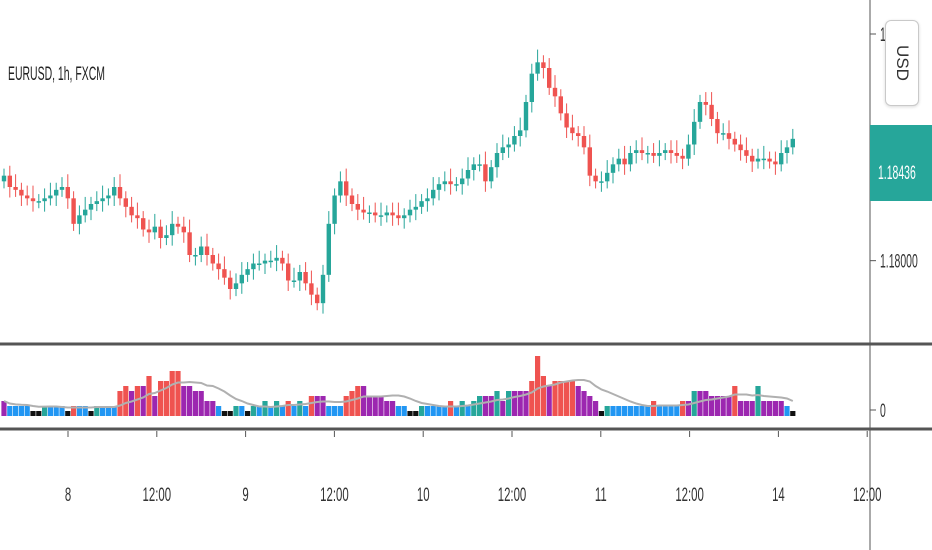 The height and width of the screenshot is (550, 932). What do you see at coordinates (902, 63) in the screenshot?
I see `currency-button: USD` at bounding box center [902, 63].